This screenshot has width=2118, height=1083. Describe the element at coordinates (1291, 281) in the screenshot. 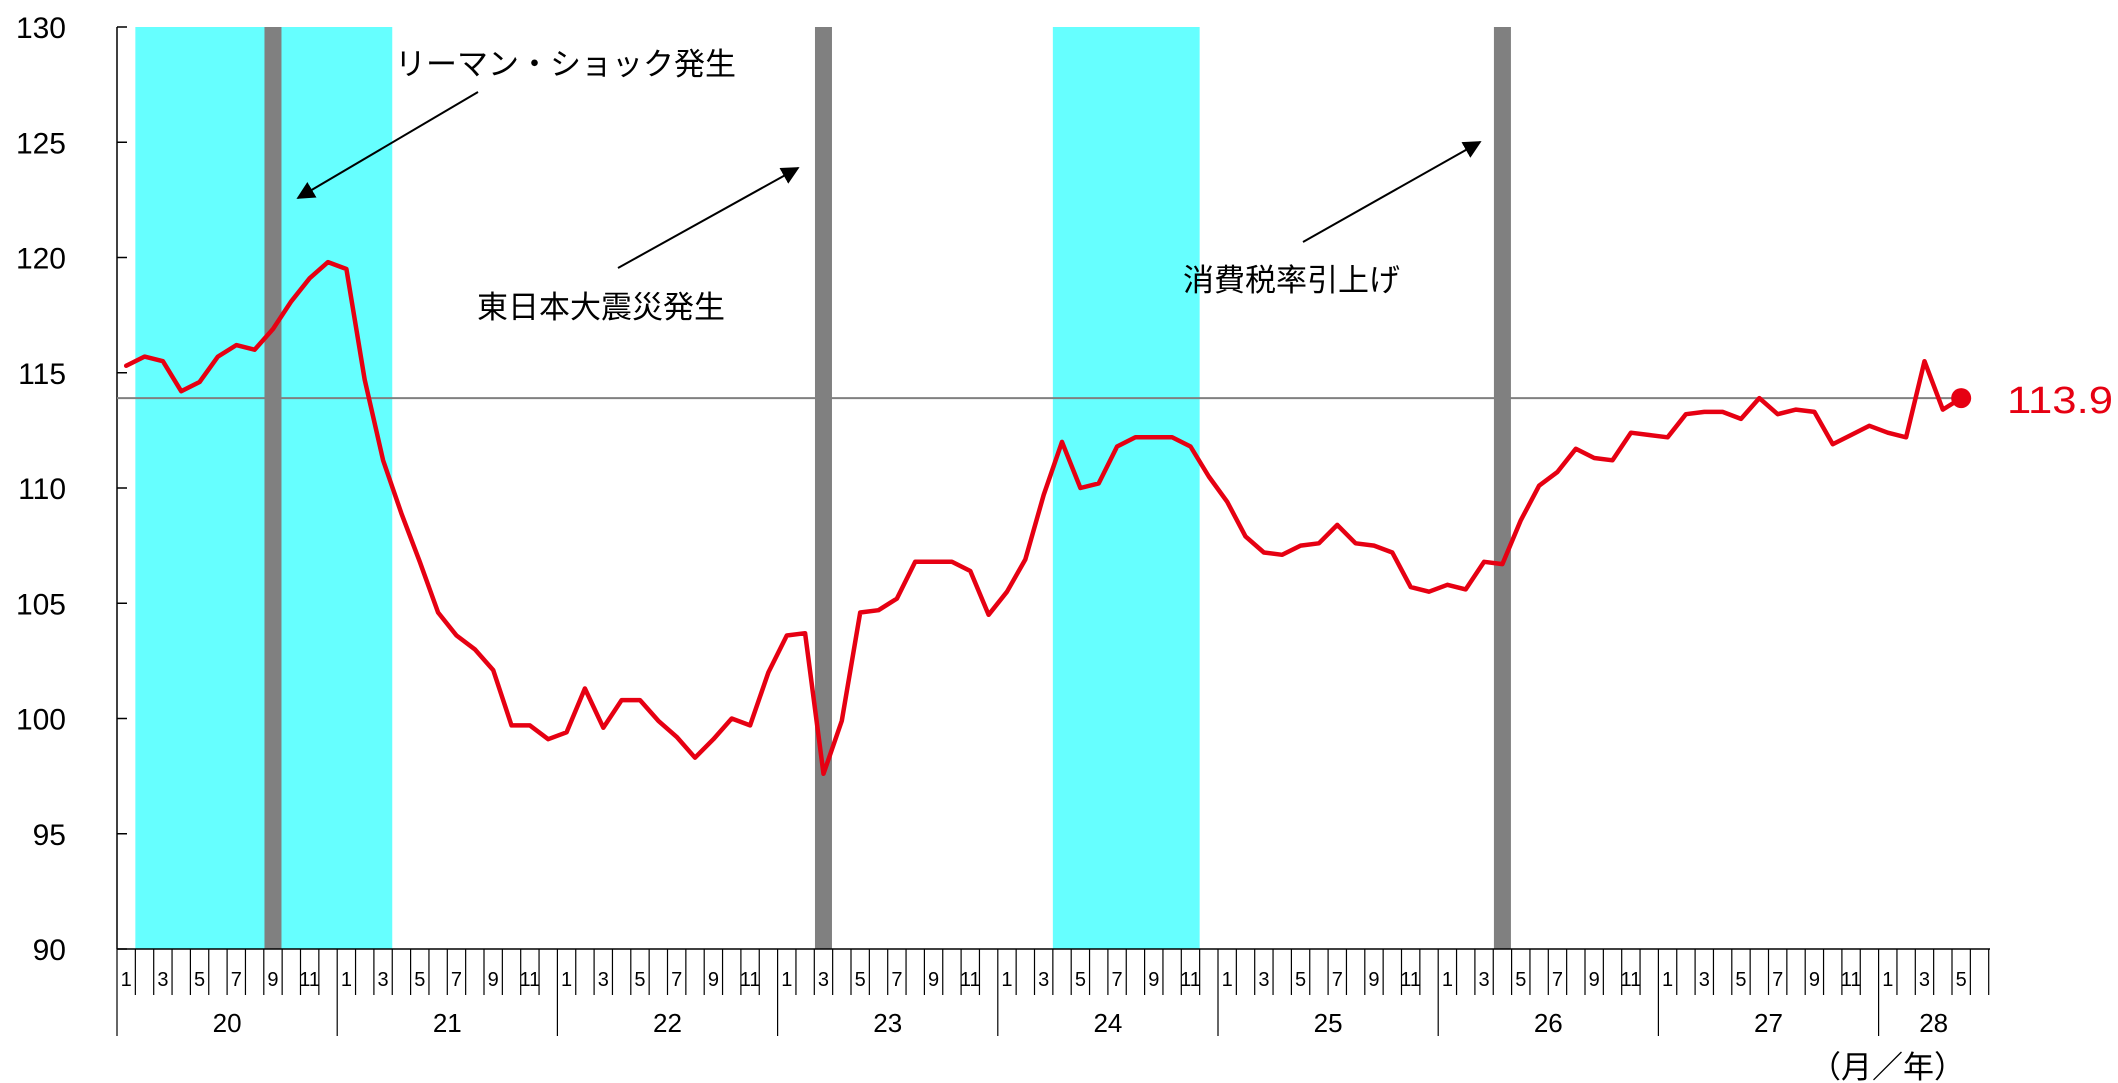

I see `annotation-label: 消費税率引上げ` at that location.